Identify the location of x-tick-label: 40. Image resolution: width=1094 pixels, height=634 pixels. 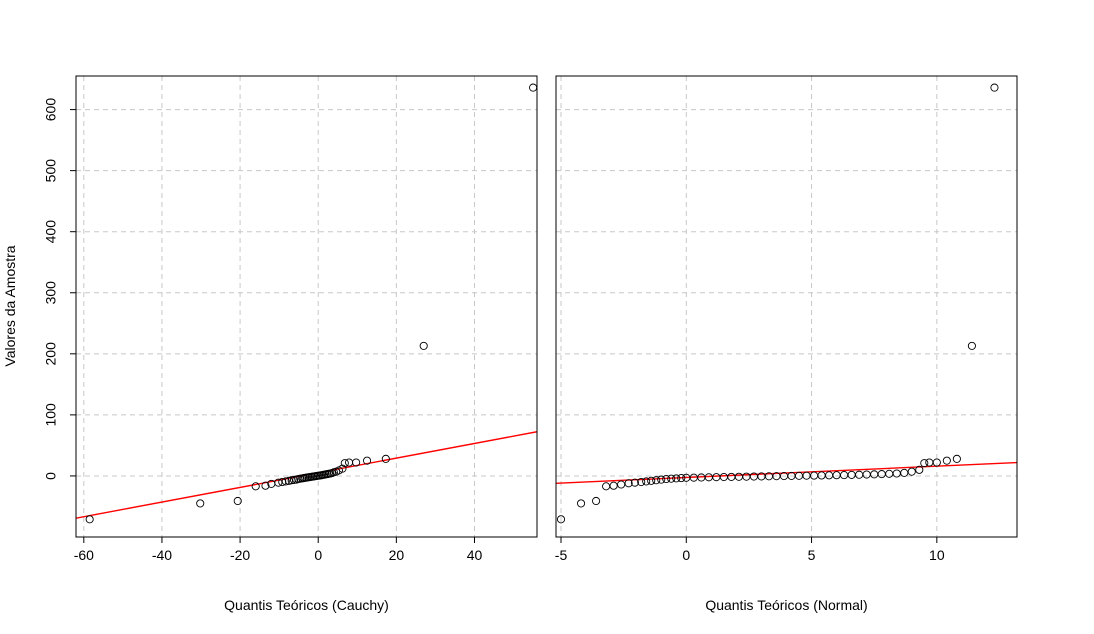
(475, 555).